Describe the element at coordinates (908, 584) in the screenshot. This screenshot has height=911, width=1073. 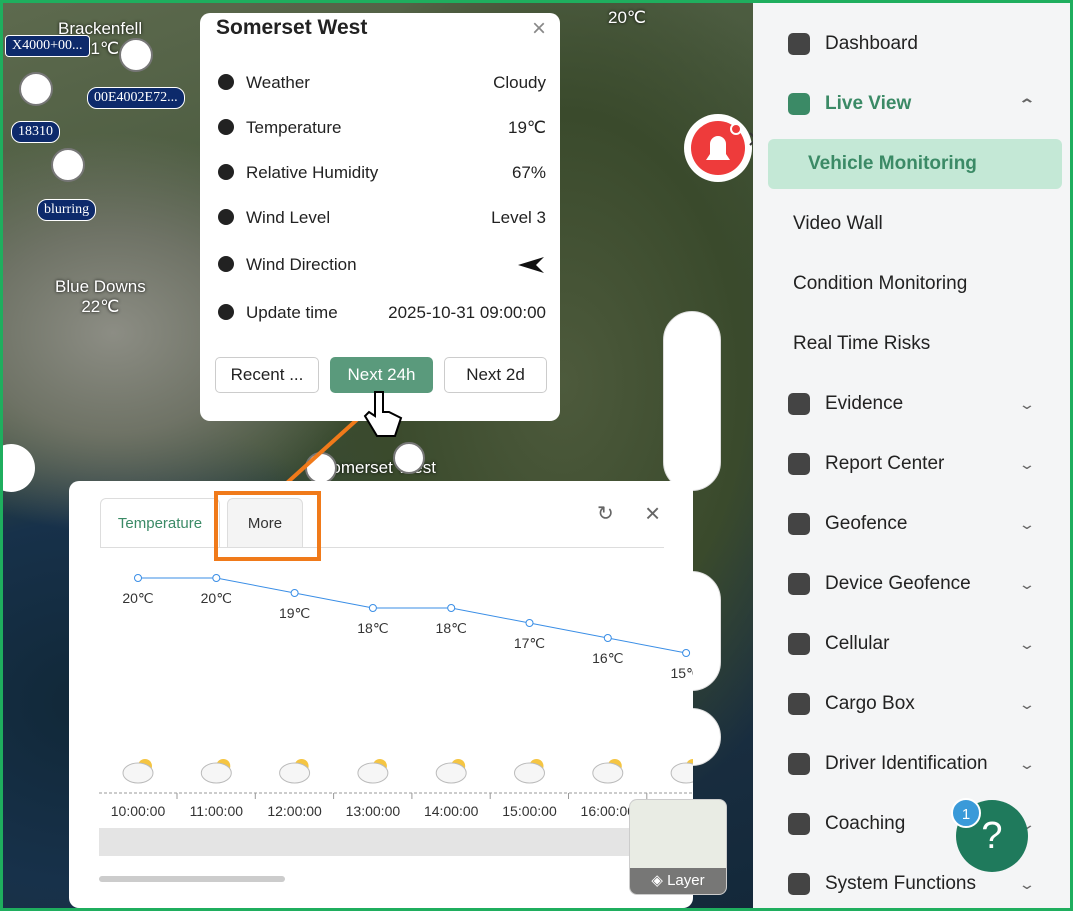
I see `menu-item: Device Geofence ⌄` at that location.